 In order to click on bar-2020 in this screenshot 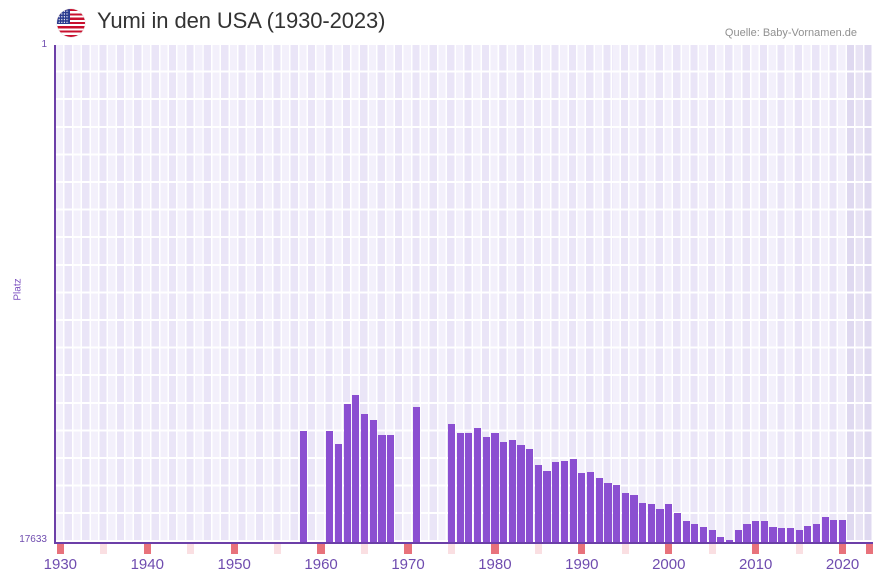, I will do `click(842, 530)`.